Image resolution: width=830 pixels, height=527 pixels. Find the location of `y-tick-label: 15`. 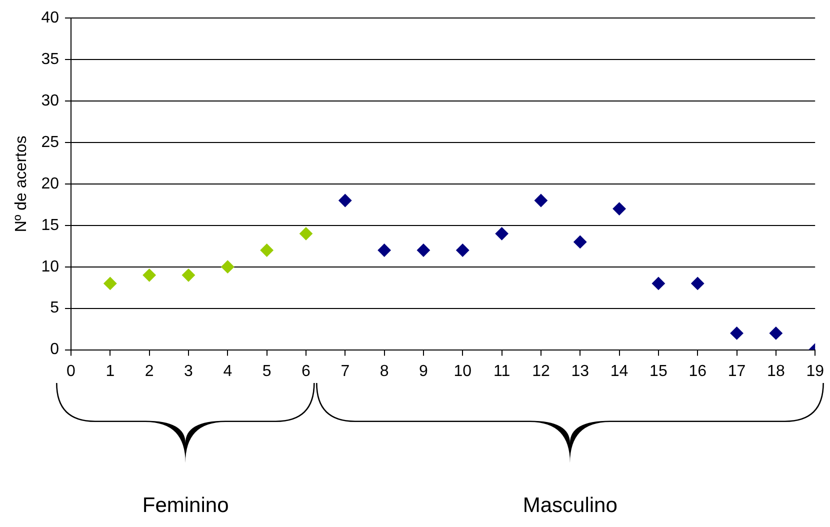

y-tick-label: 15 is located at coordinates (50, 225).